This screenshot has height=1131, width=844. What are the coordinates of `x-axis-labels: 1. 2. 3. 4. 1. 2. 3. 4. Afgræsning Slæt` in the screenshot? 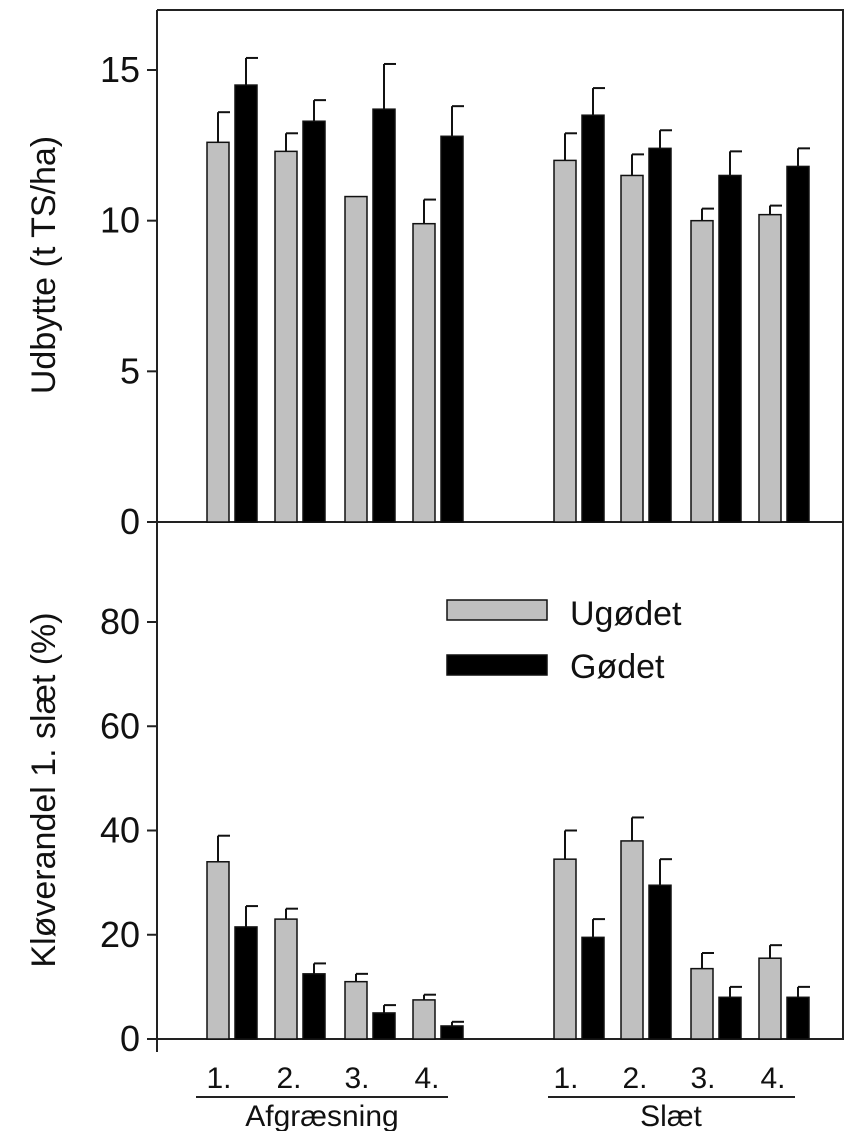 It's located at (495, 1096).